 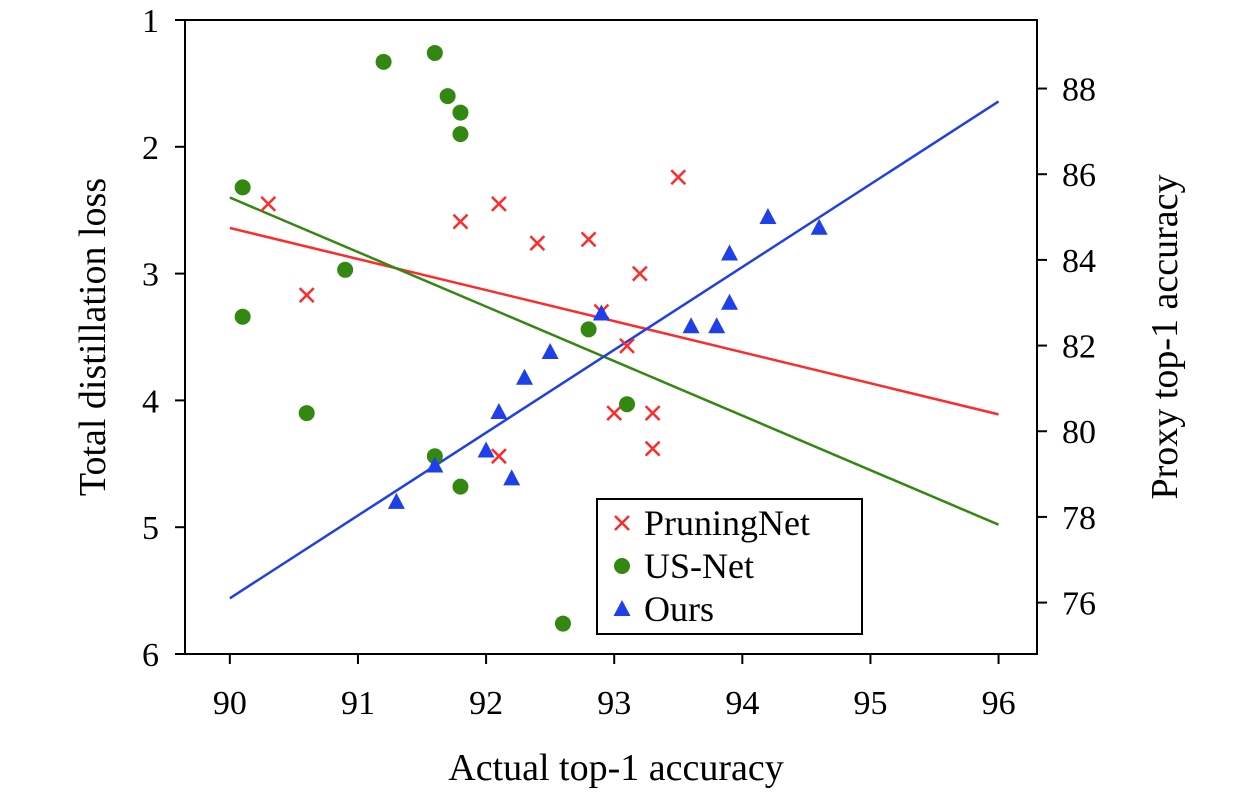 I want to click on left-y-tick-label: 6, so click(x=150, y=655).